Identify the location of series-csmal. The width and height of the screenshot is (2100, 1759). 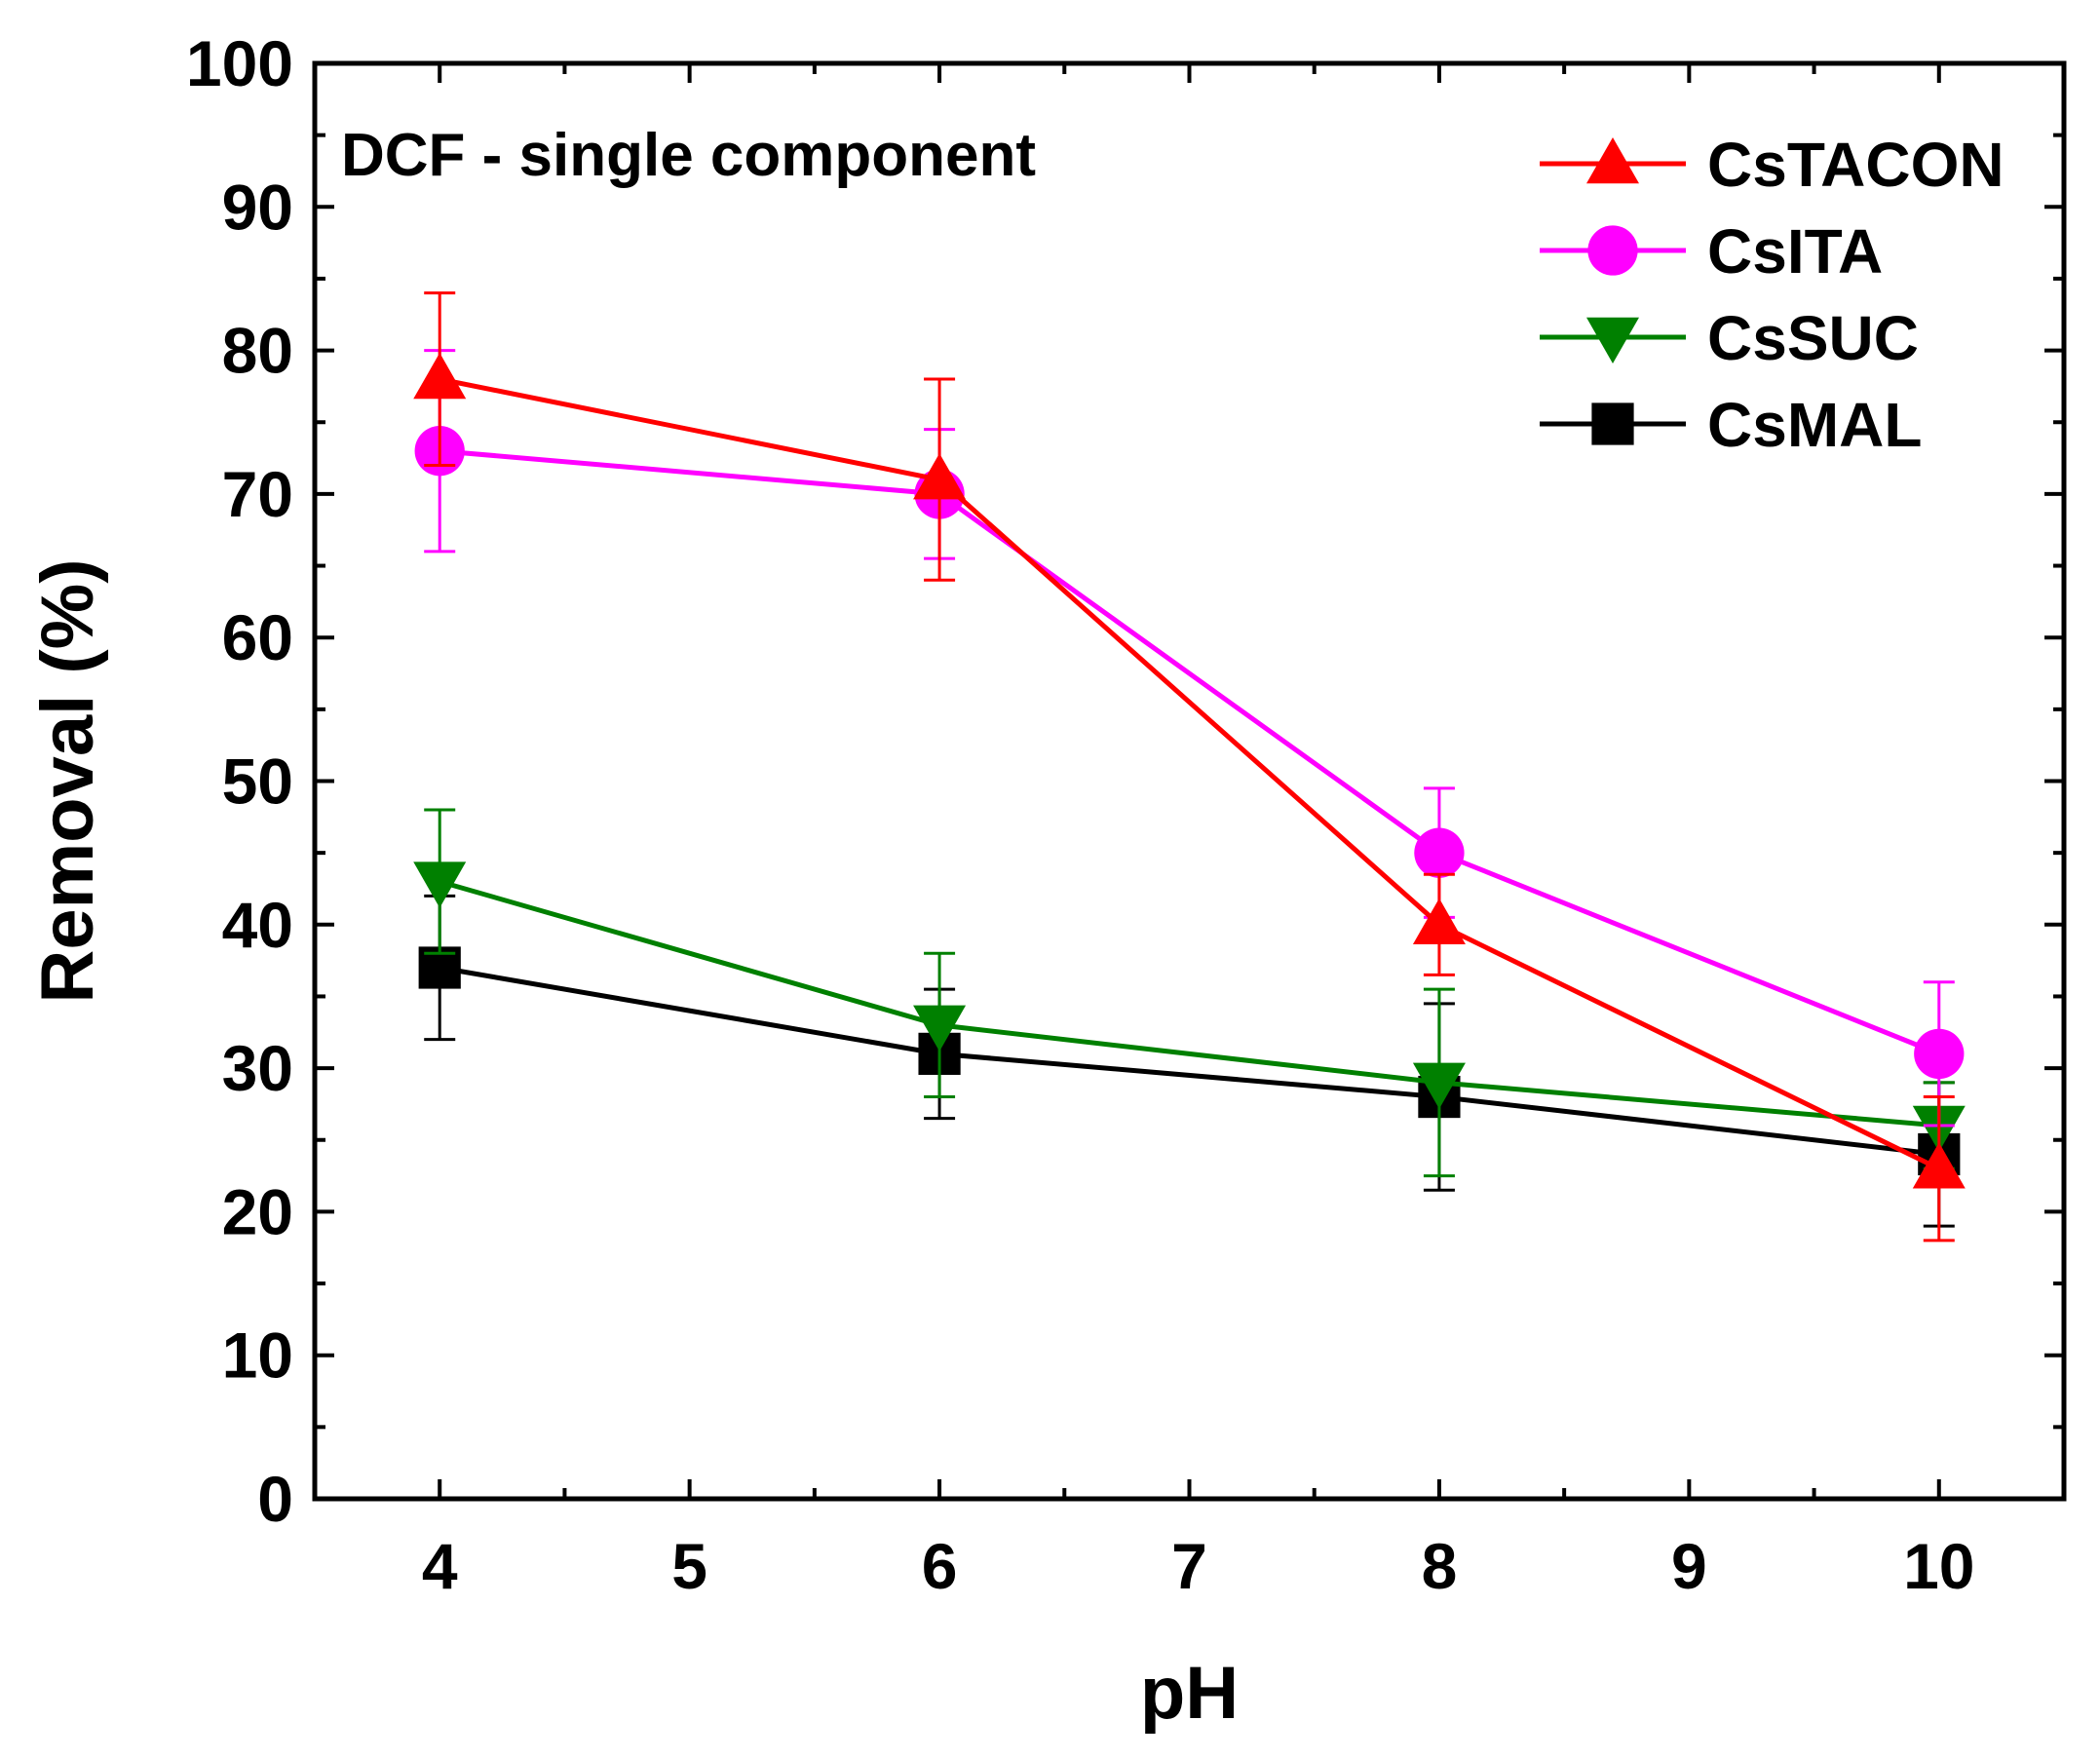
(1189, 1061).